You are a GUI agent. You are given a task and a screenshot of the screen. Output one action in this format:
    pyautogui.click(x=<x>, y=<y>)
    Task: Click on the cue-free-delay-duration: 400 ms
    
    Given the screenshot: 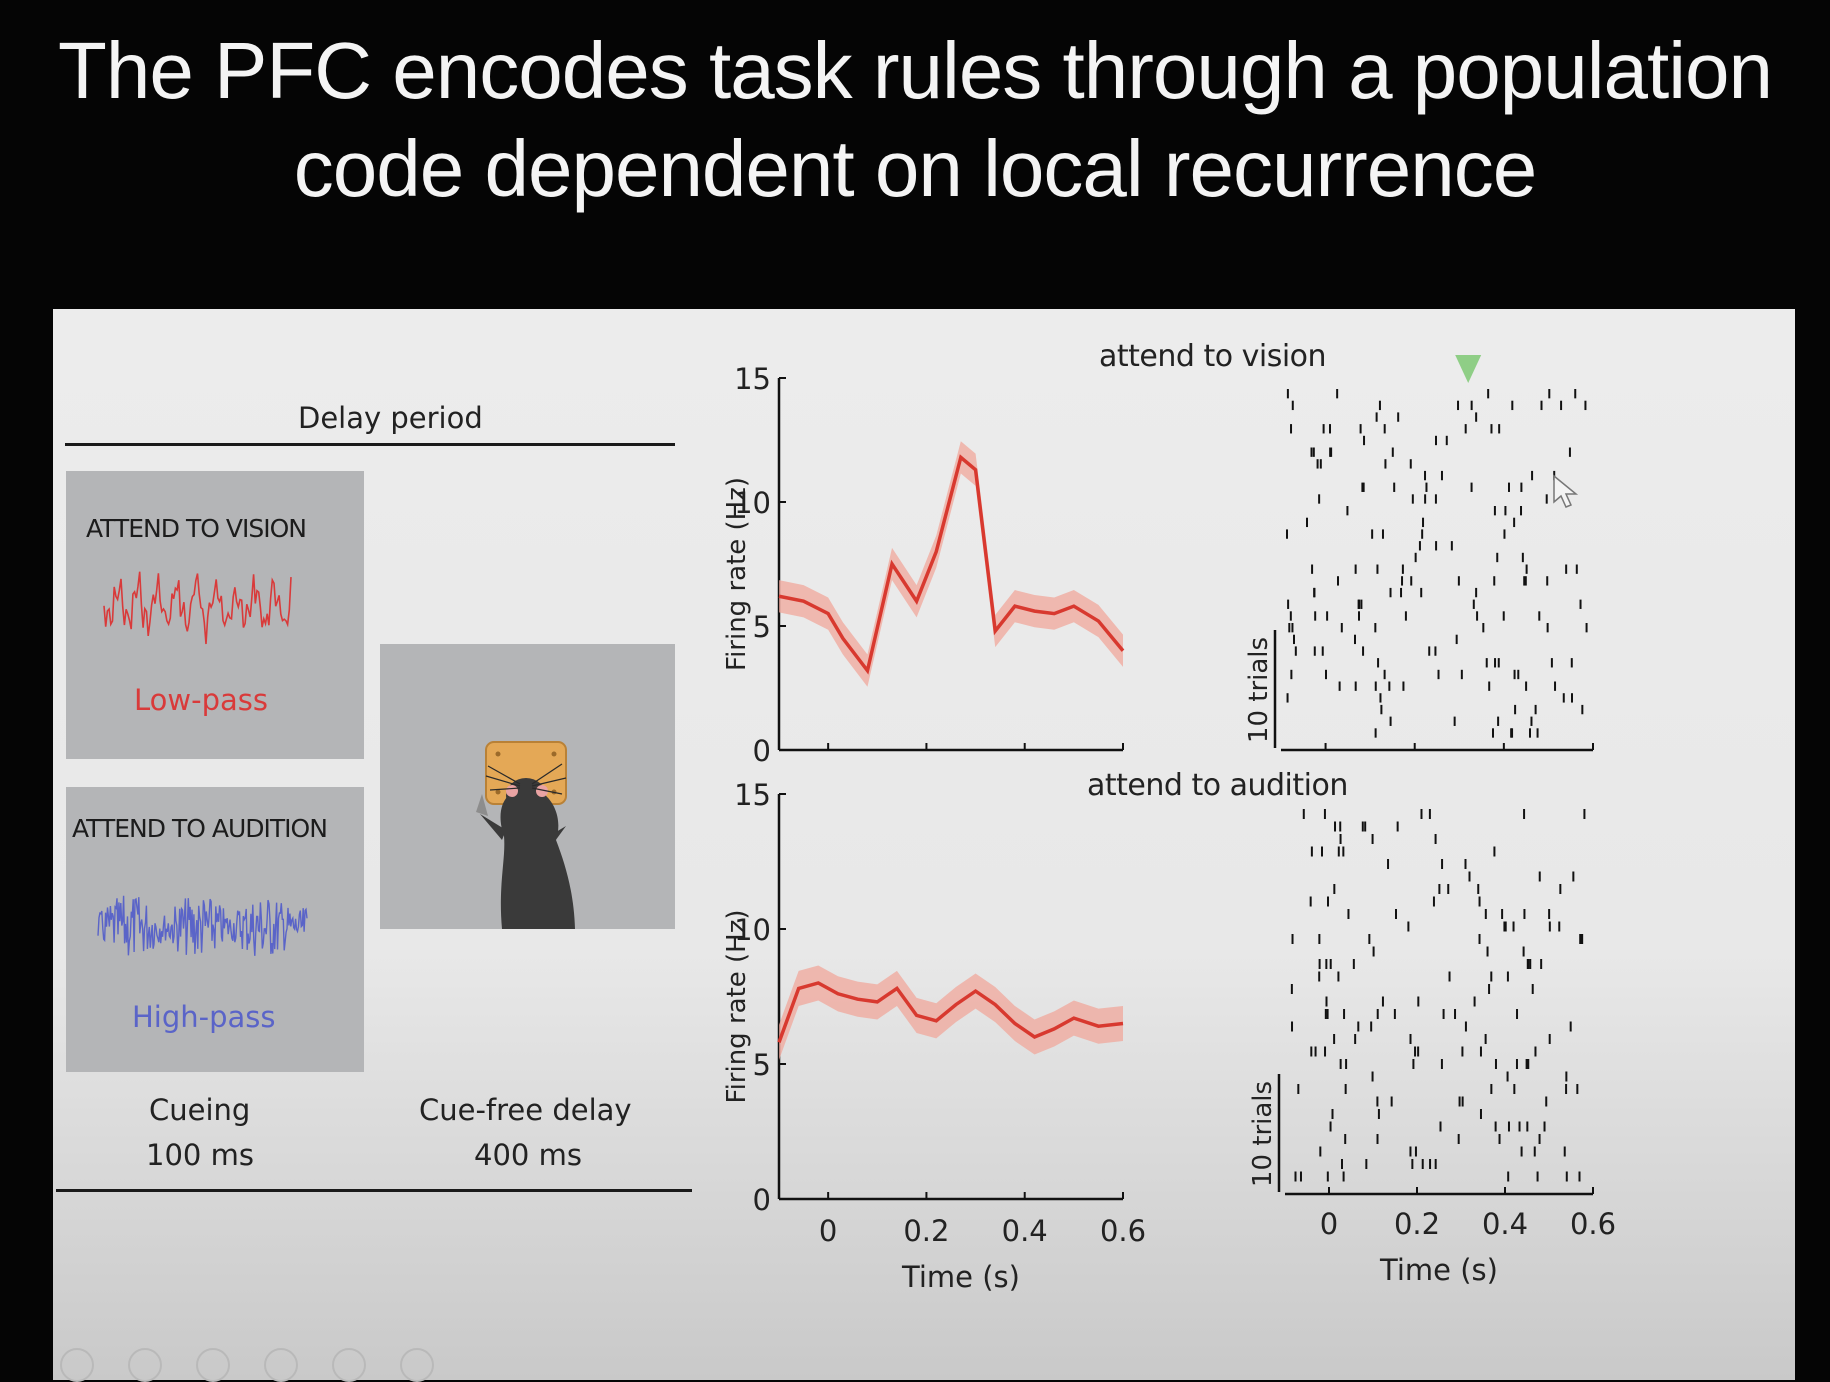 What is the action you would take?
    pyautogui.click(x=528, y=1155)
    